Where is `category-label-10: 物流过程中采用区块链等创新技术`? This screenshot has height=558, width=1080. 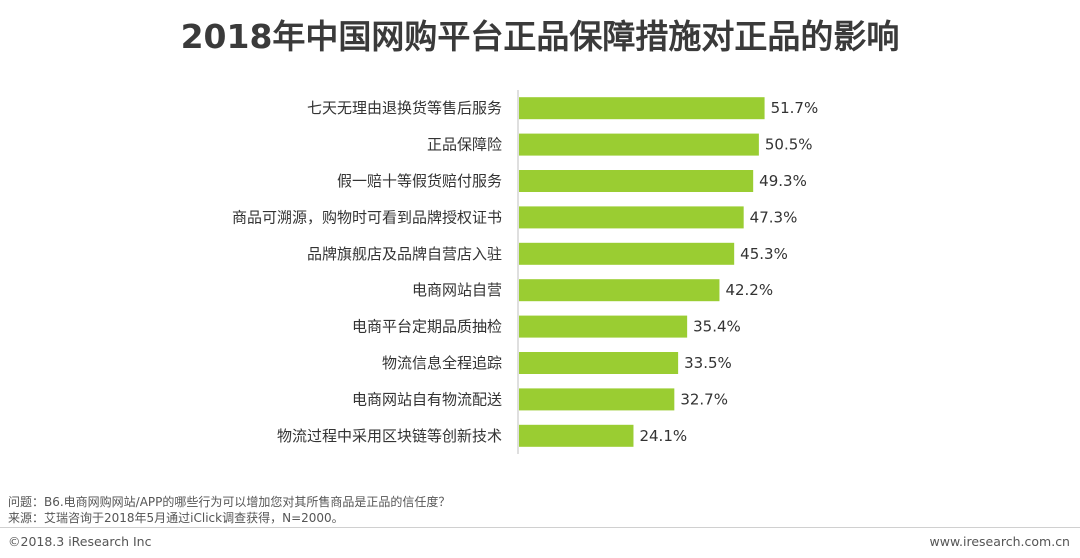
category-label-10: 物流过程中采用区块链等创新技术 is located at coordinates (389, 436).